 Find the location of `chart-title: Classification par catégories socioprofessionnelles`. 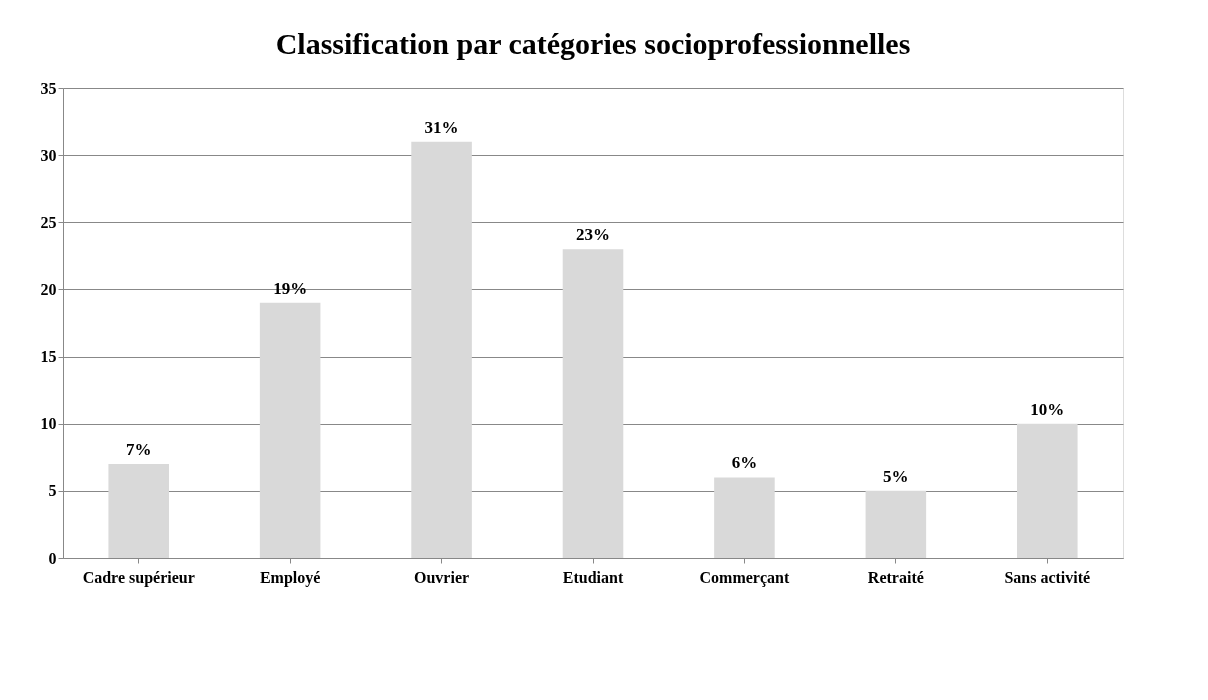

chart-title: Classification par catégories socioprofessionnelles is located at coordinates (593, 43).